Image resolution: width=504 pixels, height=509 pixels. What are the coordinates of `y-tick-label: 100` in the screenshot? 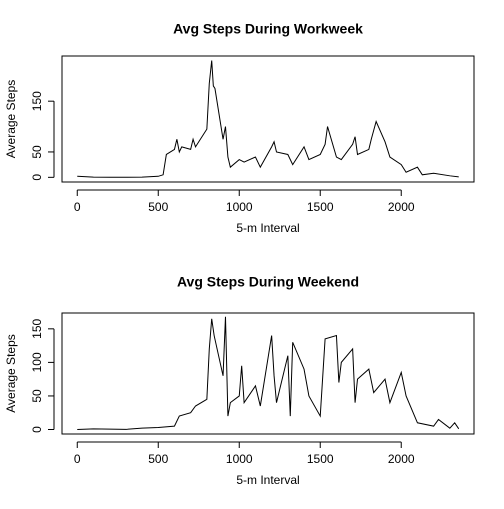 It's located at (37, 362).